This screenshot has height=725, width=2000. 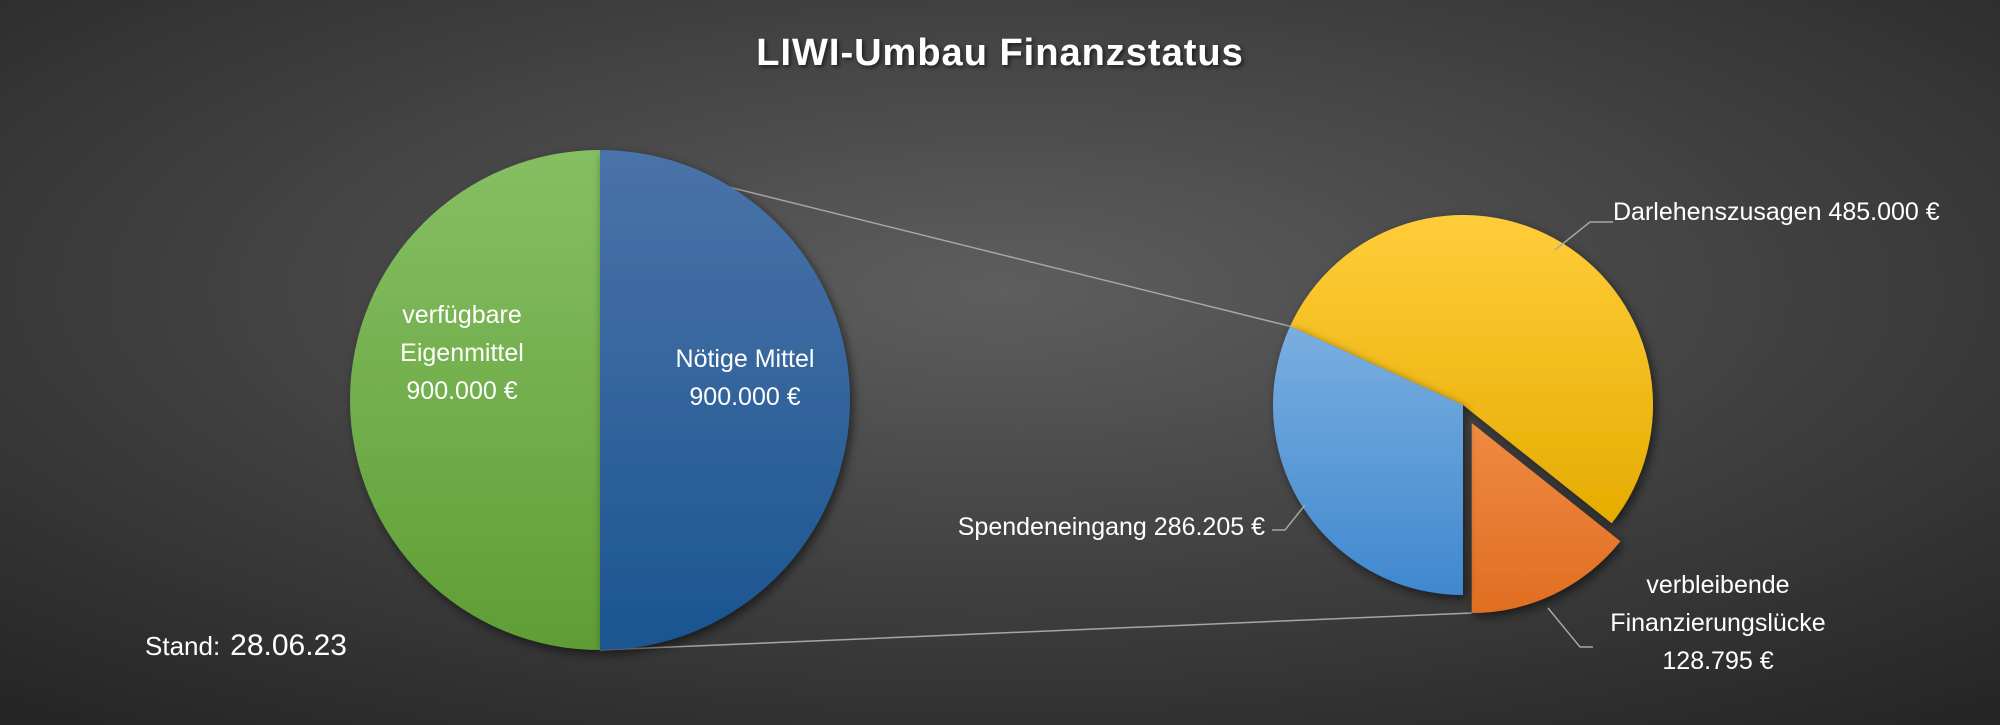 I want to click on pie-slice-verf-gbare, so click(x=475, y=400).